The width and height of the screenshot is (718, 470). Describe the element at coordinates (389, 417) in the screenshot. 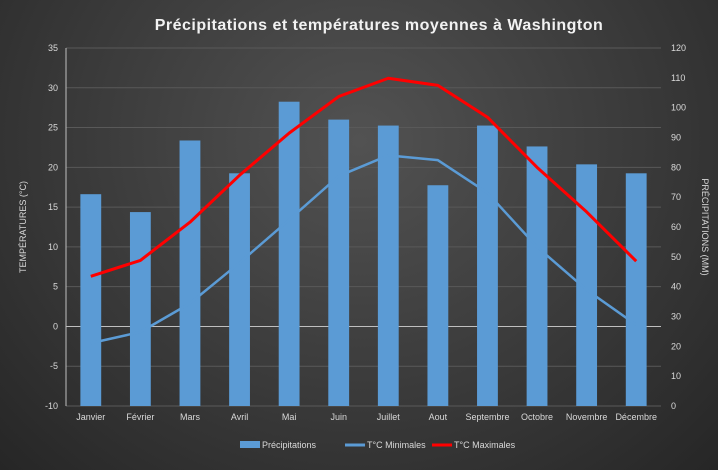

I see `x-tick-label: Juillet` at that location.